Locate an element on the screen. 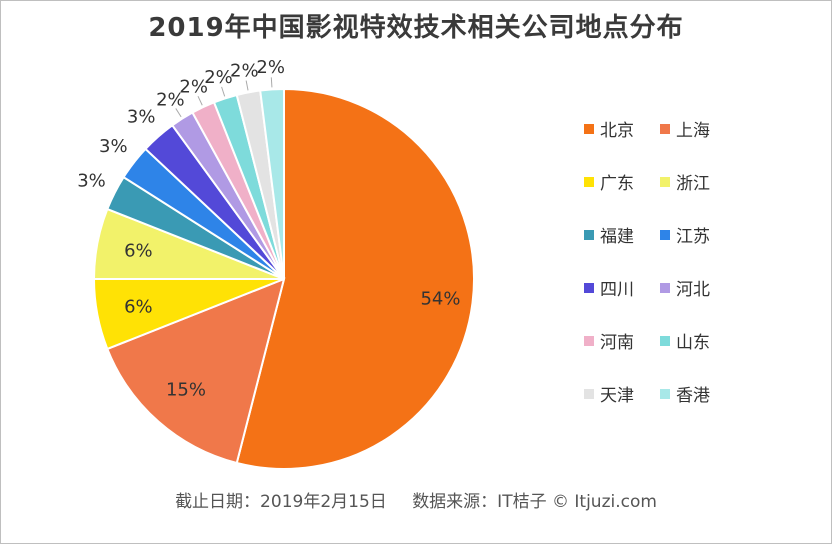 This screenshot has width=832, height=544. pie-label-3: 6% is located at coordinates (138, 306).